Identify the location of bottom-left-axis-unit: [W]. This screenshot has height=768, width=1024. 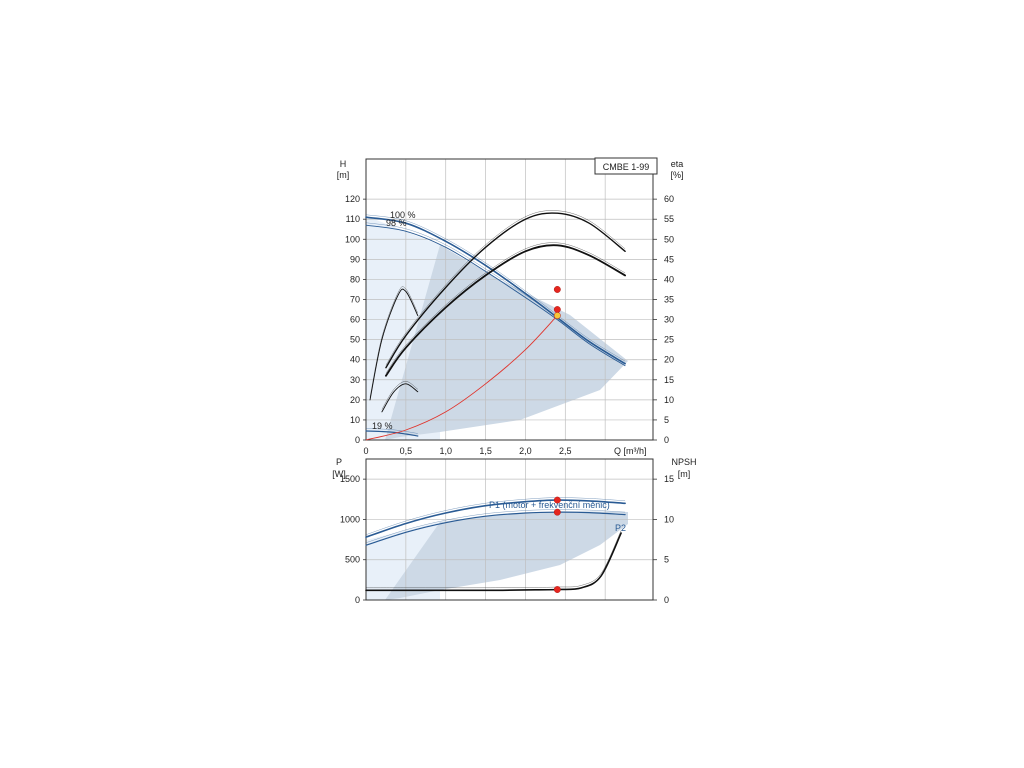
(339, 474).